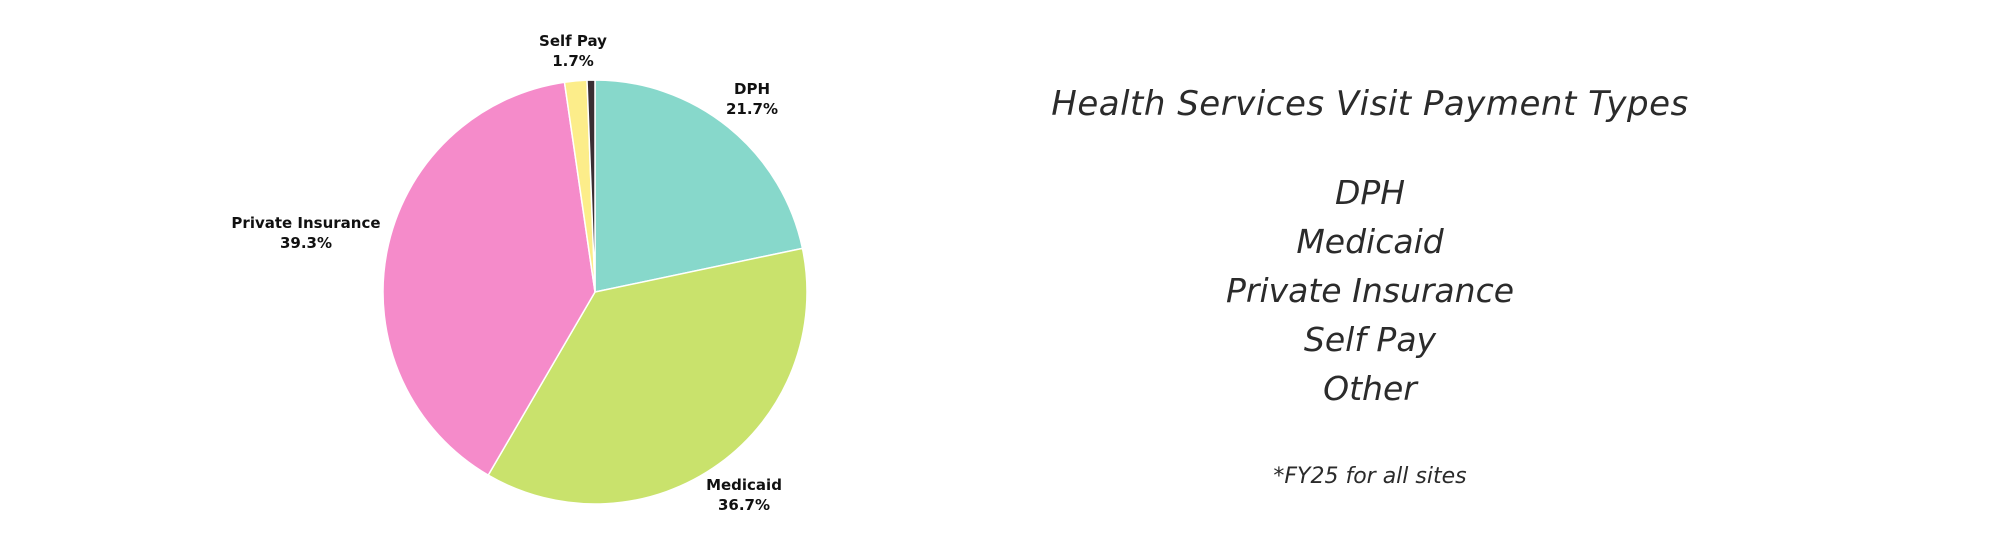 The width and height of the screenshot is (2000, 550). I want to click on pie-slice-unlabeled, so click(591, 186).